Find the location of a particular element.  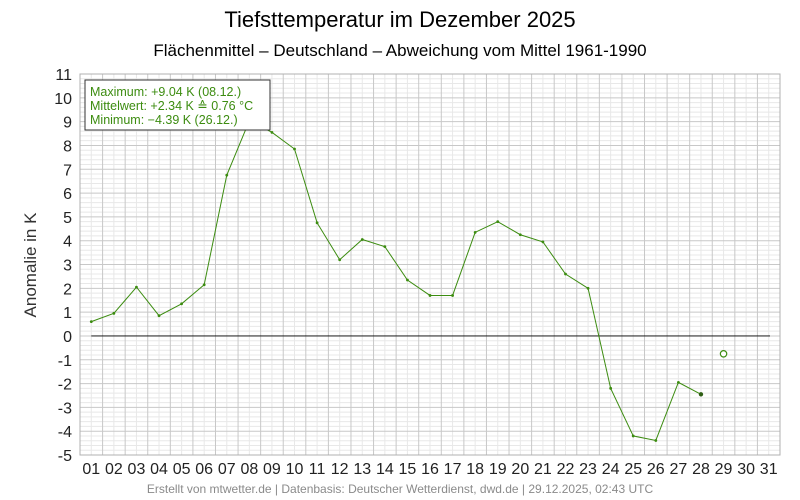

x-tick-label: 19 is located at coordinates (498, 469).